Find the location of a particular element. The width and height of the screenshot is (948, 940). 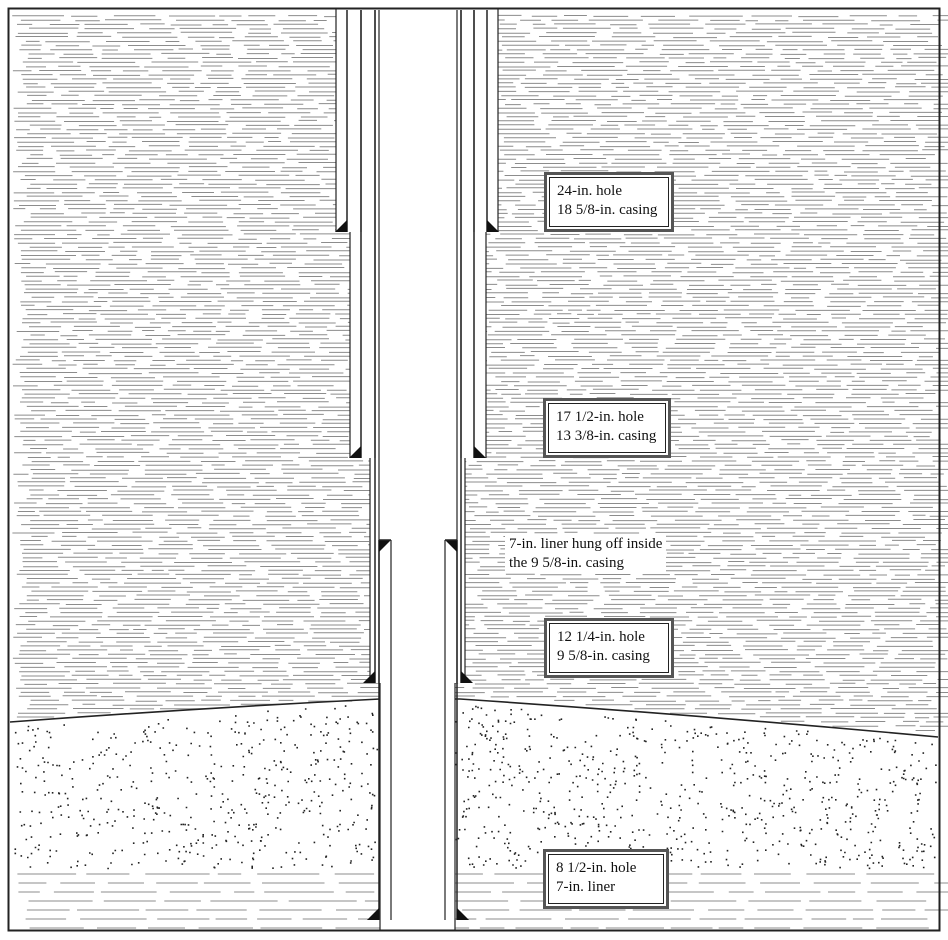

hole-8-half-in is located at coordinates (417, 806).